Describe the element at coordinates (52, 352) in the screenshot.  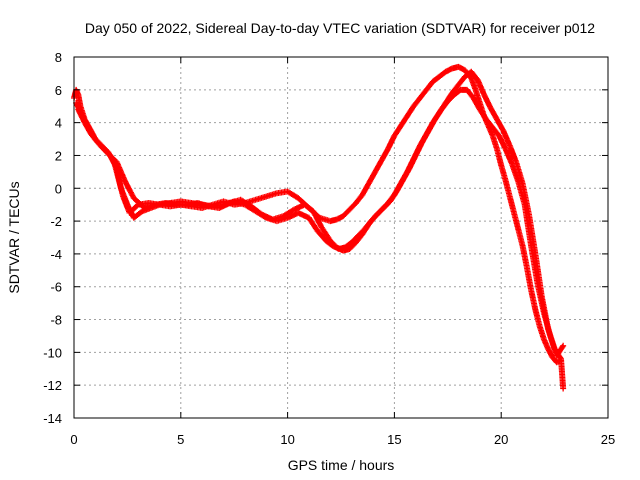
I see `y-tick-label: -10` at that location.